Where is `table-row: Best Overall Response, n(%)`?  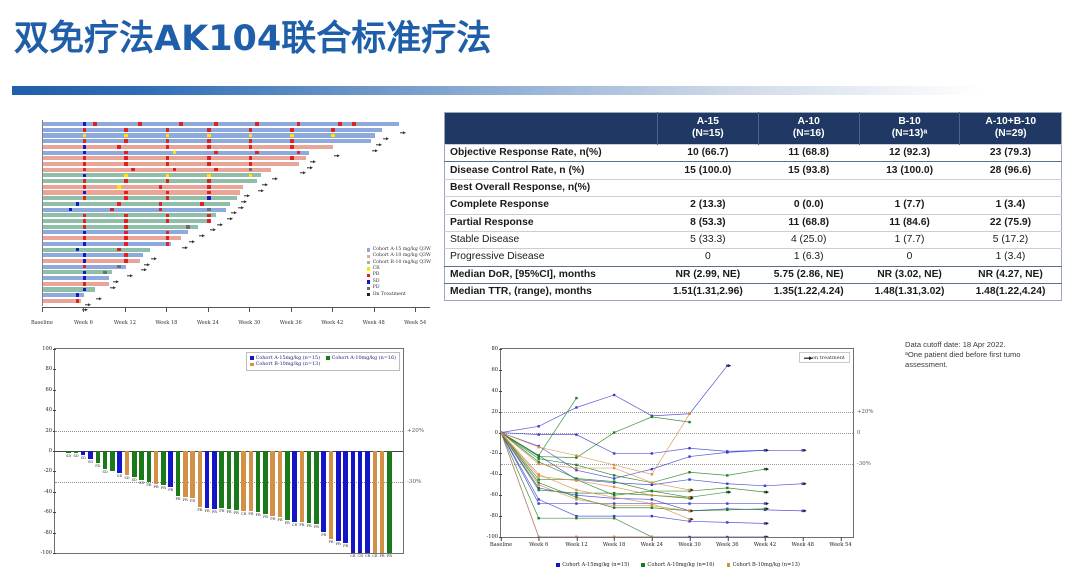 table-row: Best Overall Response, n(%) is located at coordinates (753, 187).